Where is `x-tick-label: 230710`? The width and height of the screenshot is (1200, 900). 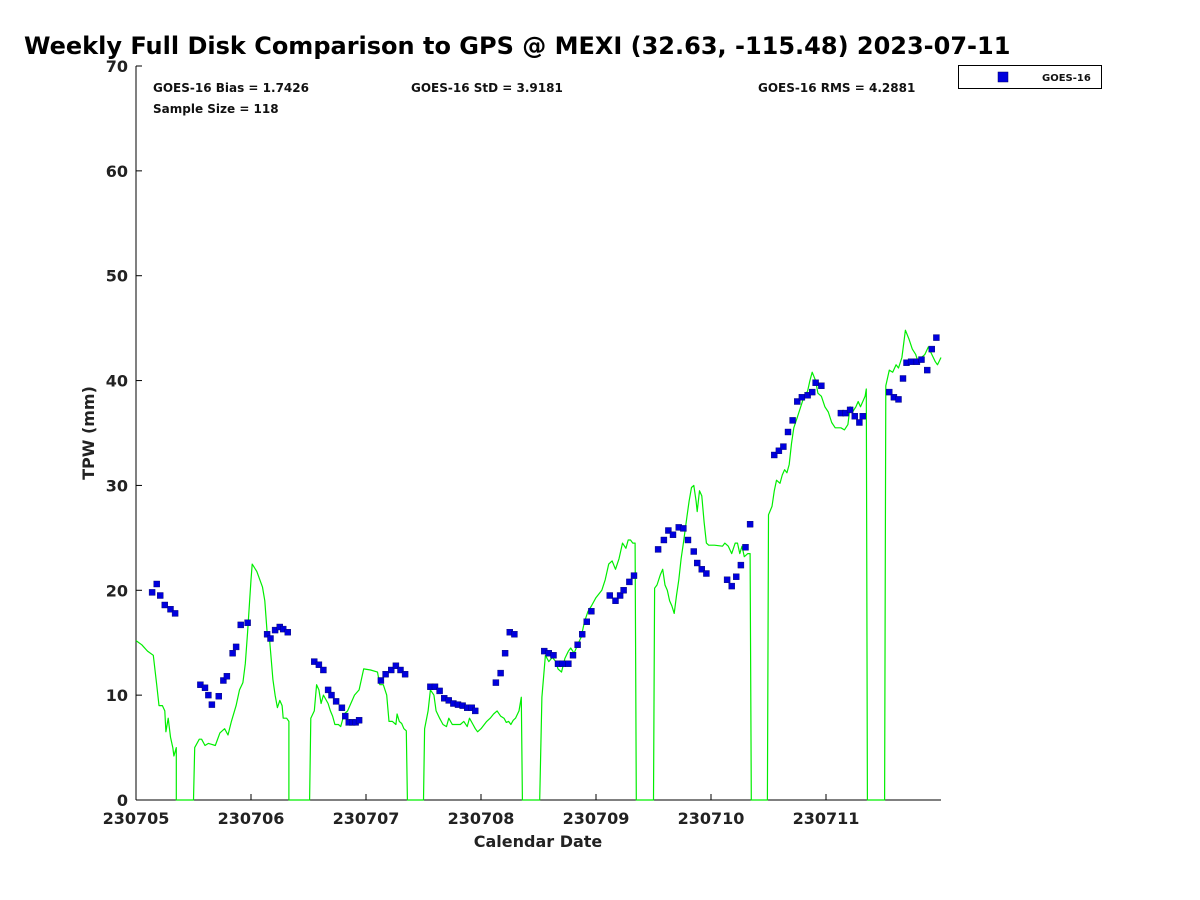 x-tick-label: 230710 is located at coordinates (711, 818).